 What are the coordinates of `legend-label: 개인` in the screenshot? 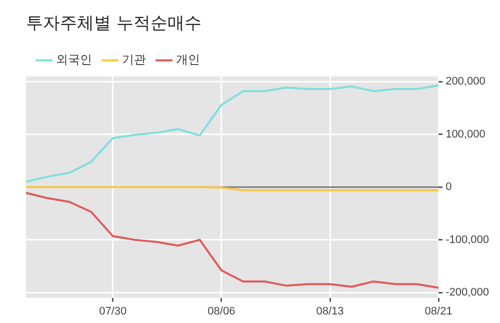 It's located at (188, 59).